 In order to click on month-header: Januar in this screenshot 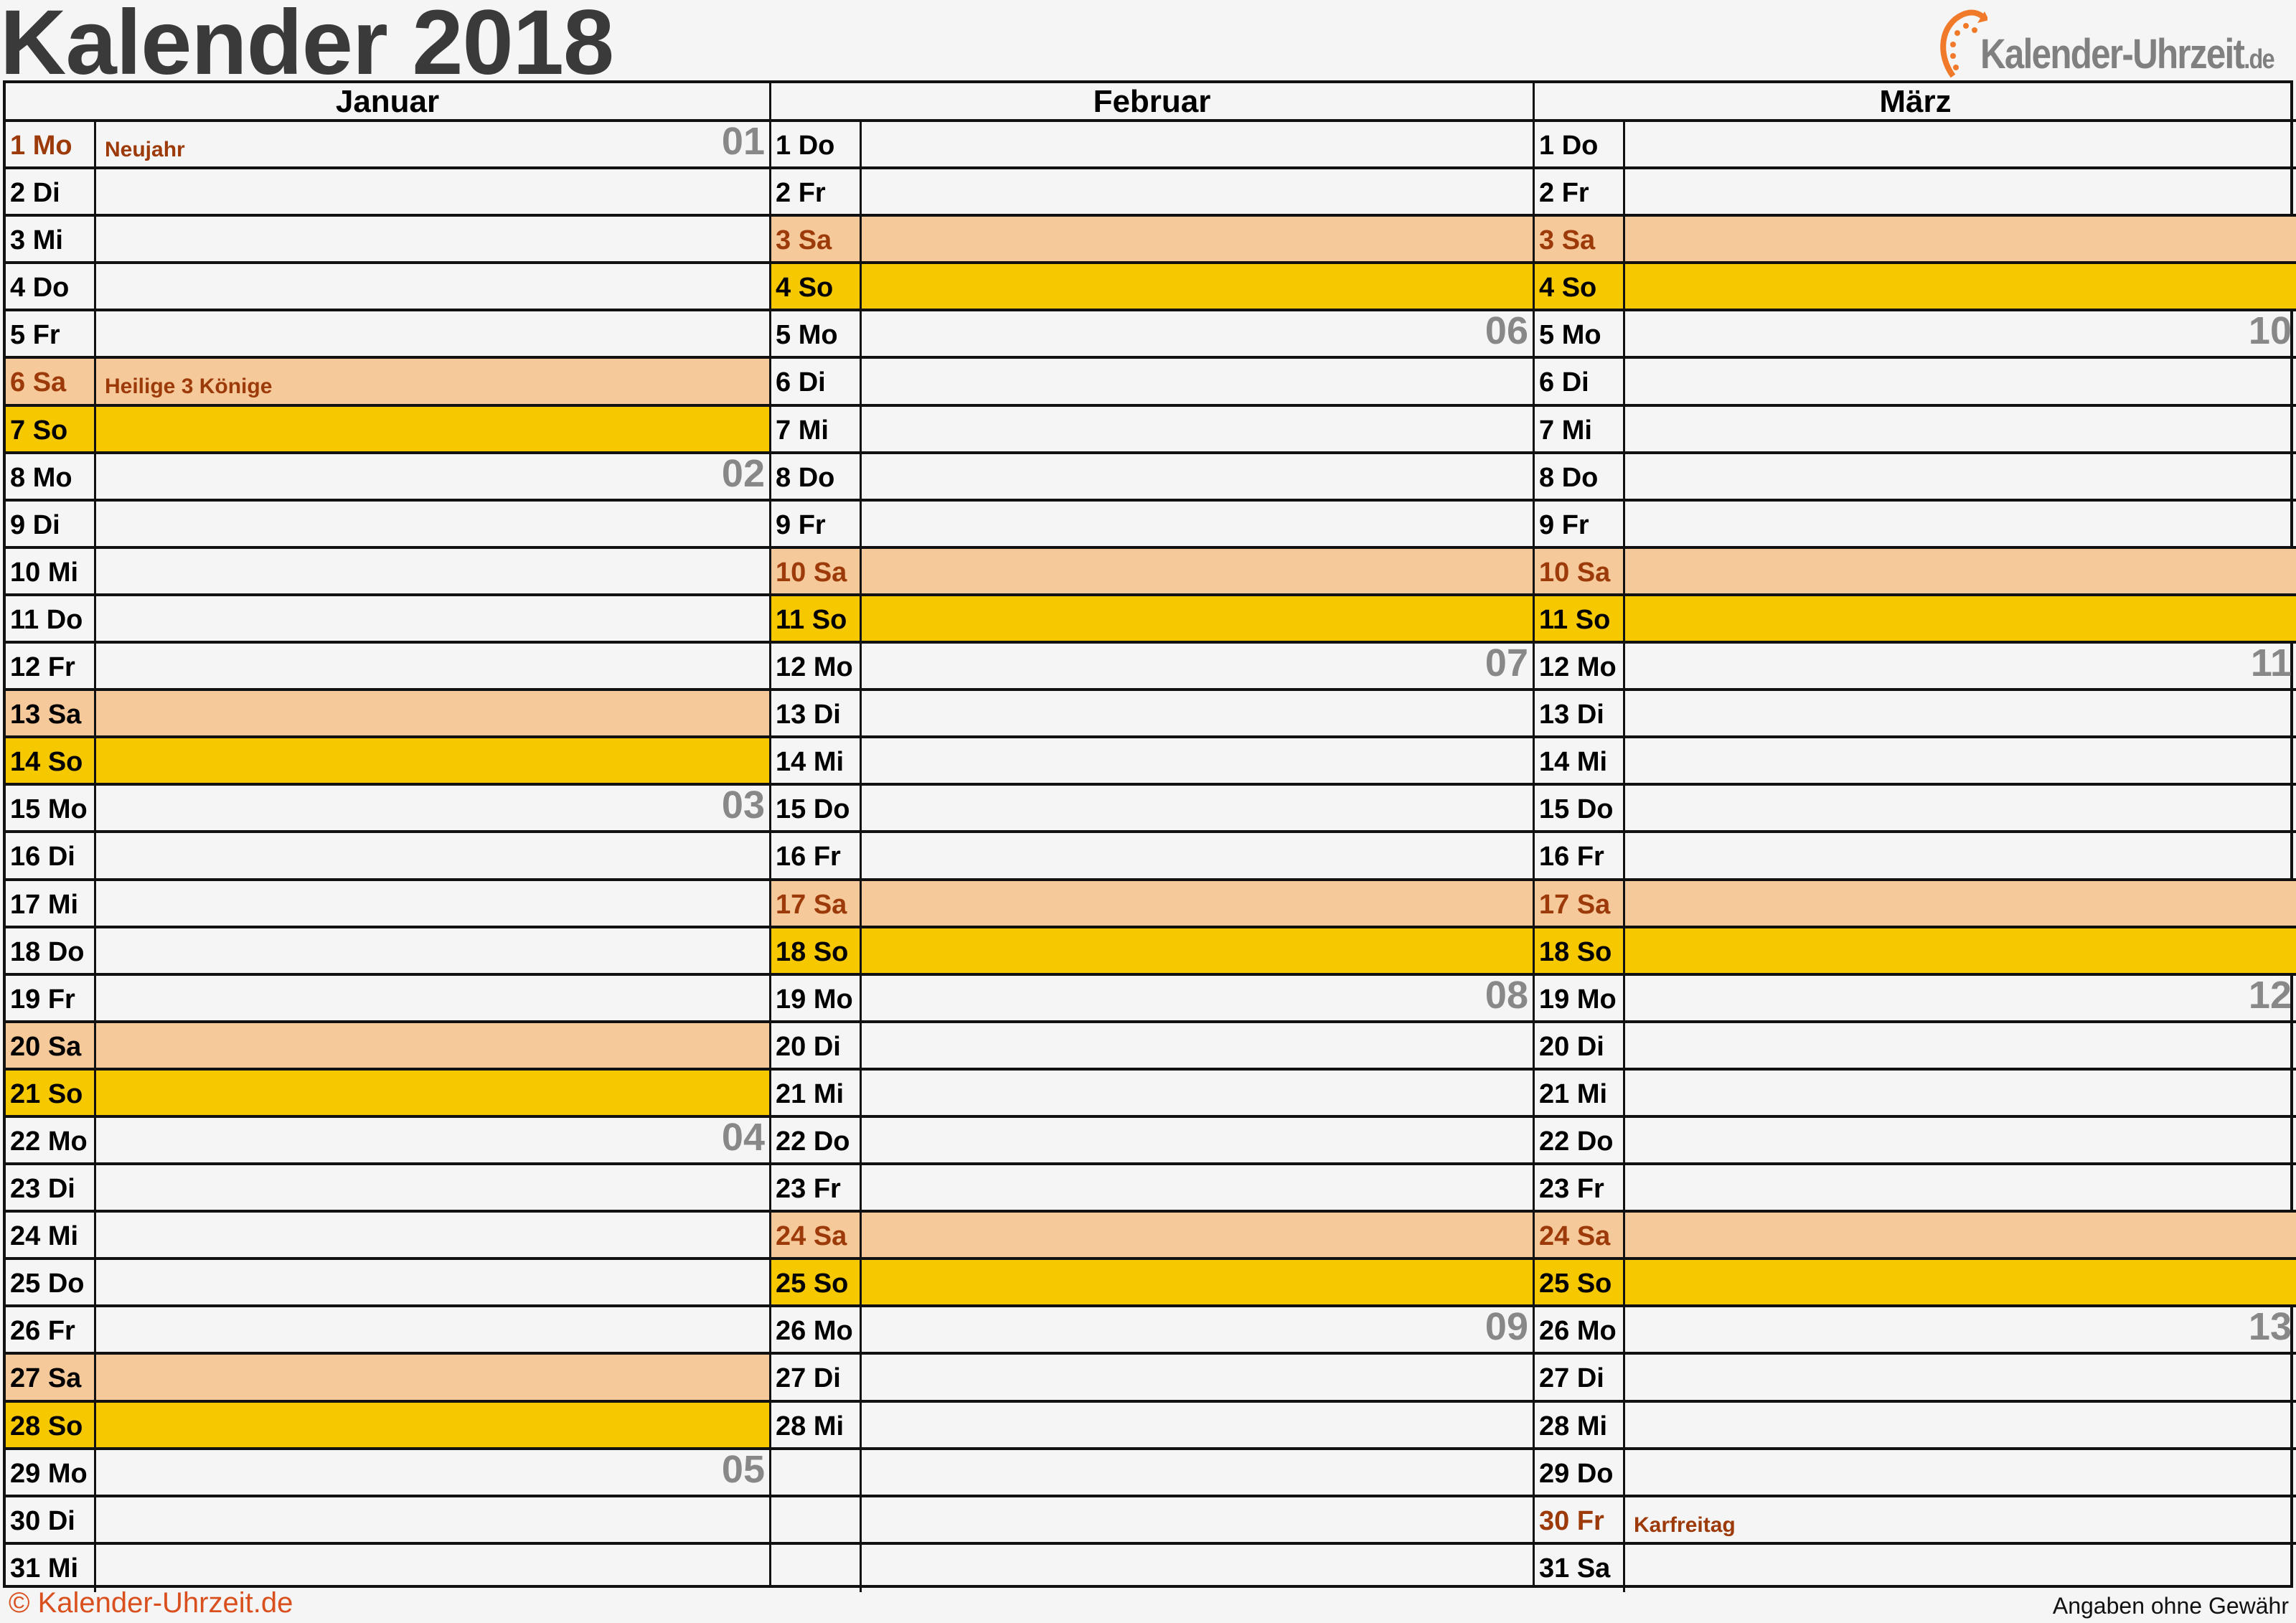, I will do `click(388, 102)`.